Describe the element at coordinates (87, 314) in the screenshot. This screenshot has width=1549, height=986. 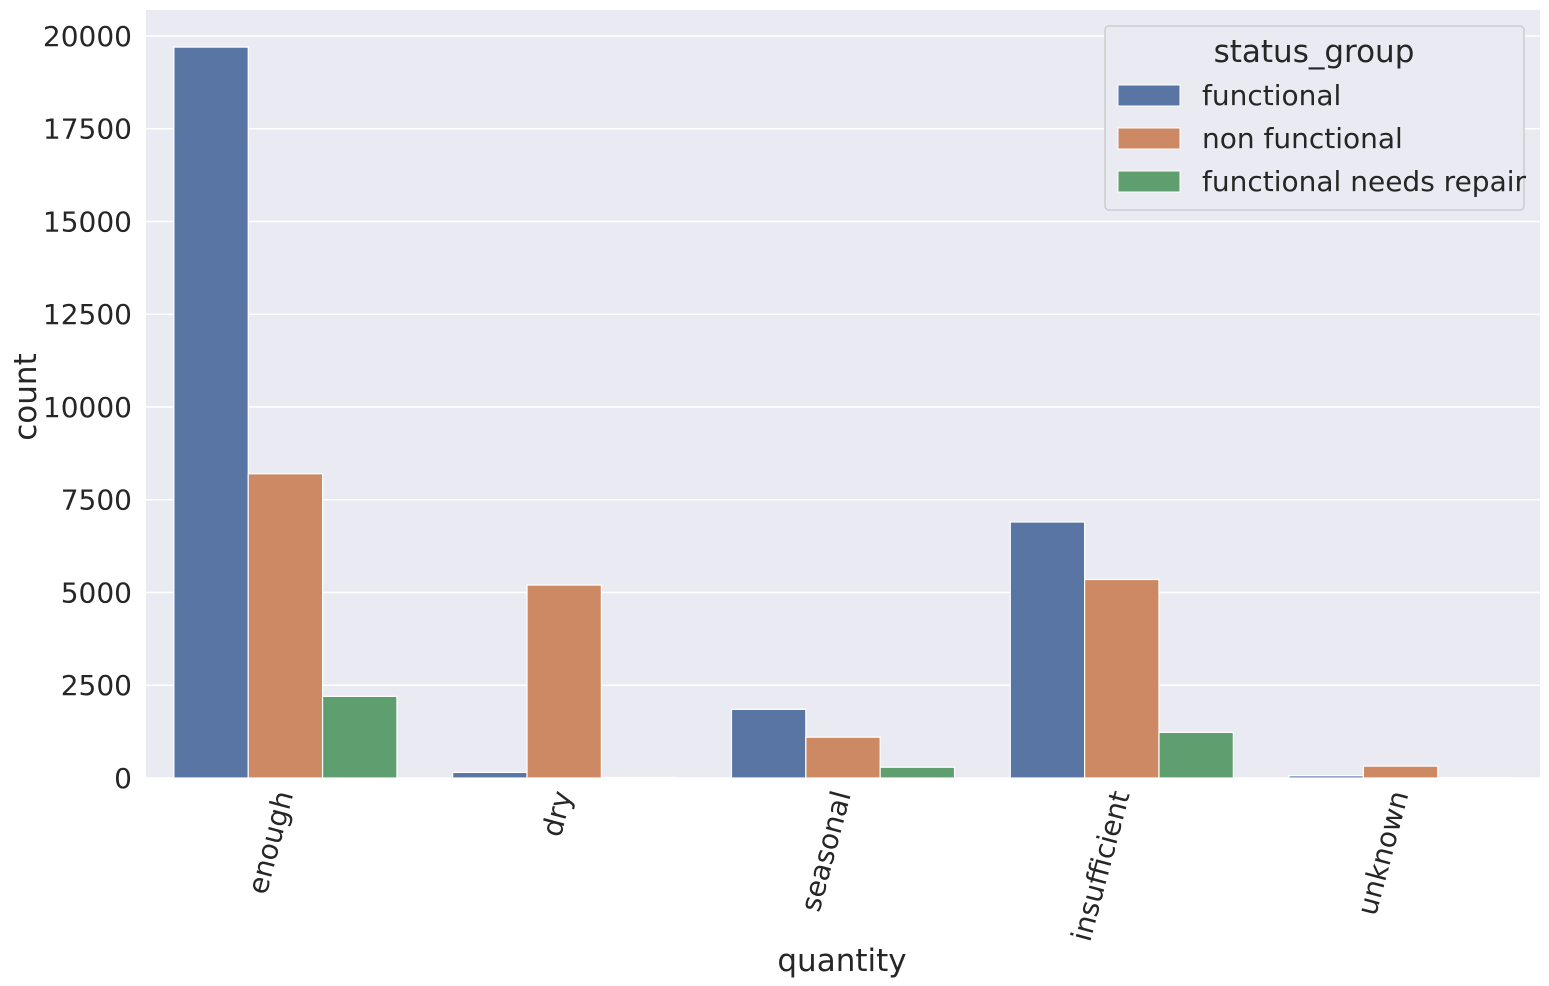
I see `y-tick-label: 12500` at that location.